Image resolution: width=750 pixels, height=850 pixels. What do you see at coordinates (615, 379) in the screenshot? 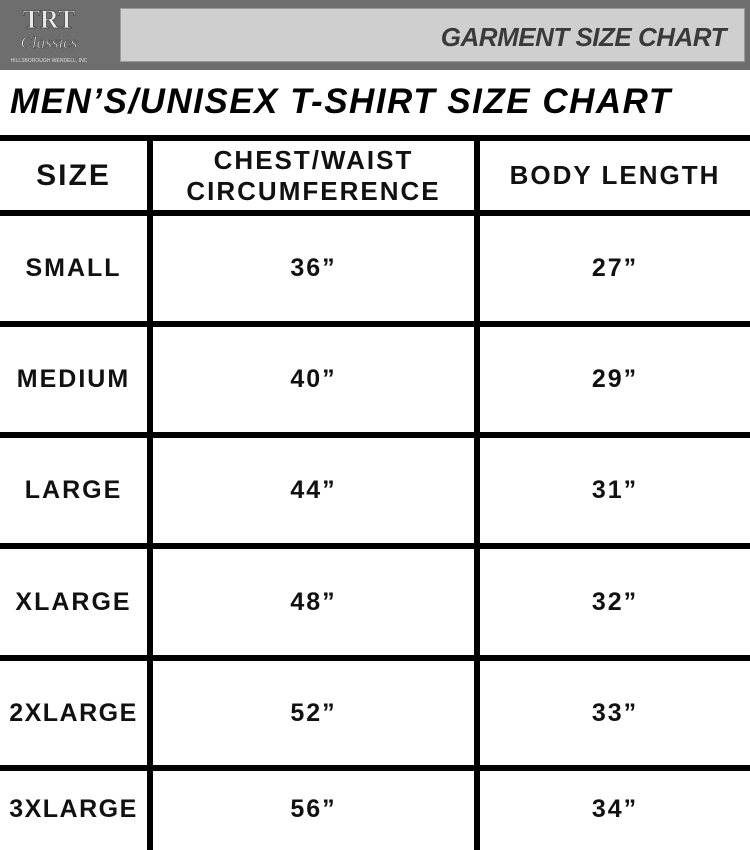
I see `length-cell: 29”` at bounding box center [615, 379].